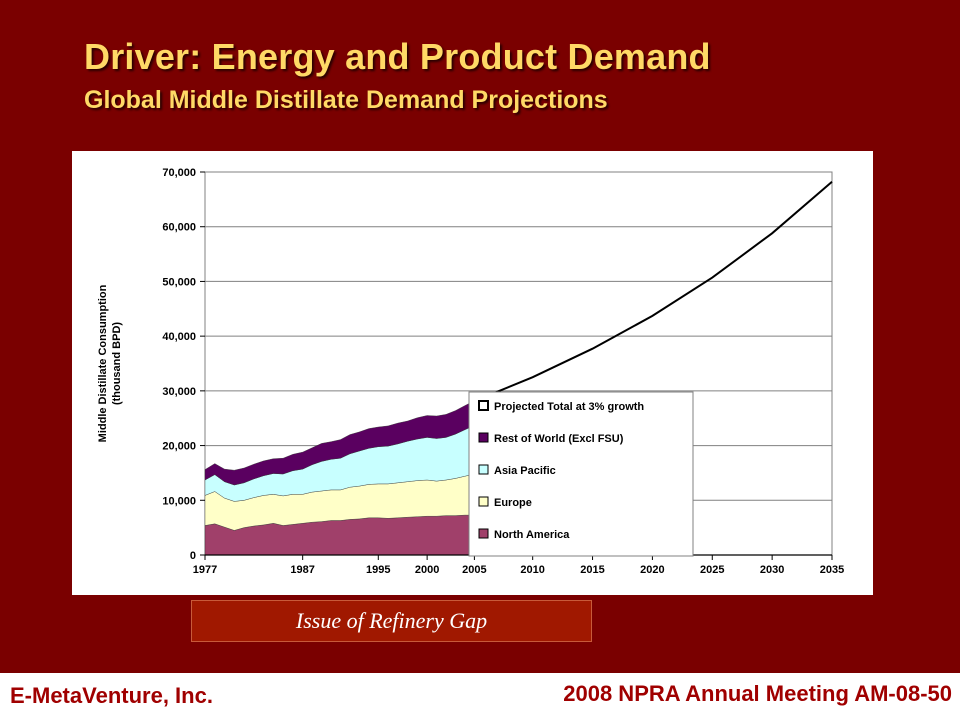 This screenshot has width=960, height=720. What do you see at coordinates (474, 570) in the screenshot?
I see `x-tick-label: 2005` at bounding box center [474, 570].